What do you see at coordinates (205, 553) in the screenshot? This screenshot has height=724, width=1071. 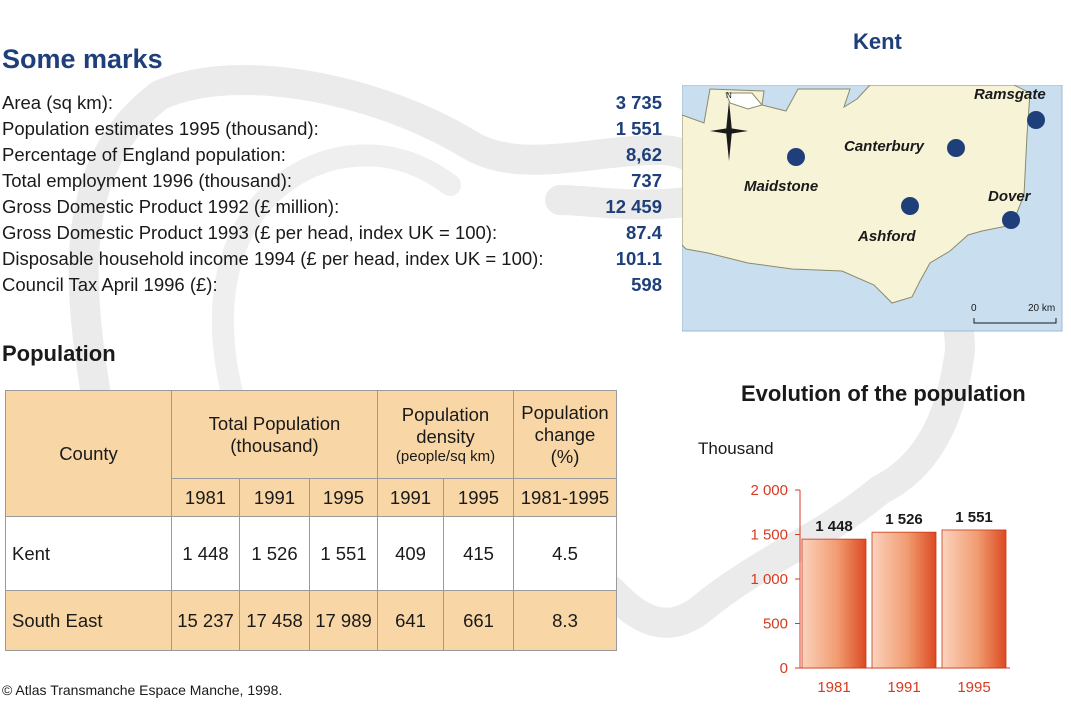 I see `table-cell: 1 448` at bounding box center [205, 553].